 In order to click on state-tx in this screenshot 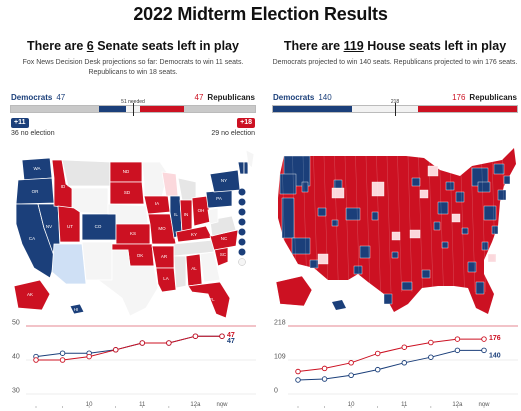, I will do `click(127, 283)`.